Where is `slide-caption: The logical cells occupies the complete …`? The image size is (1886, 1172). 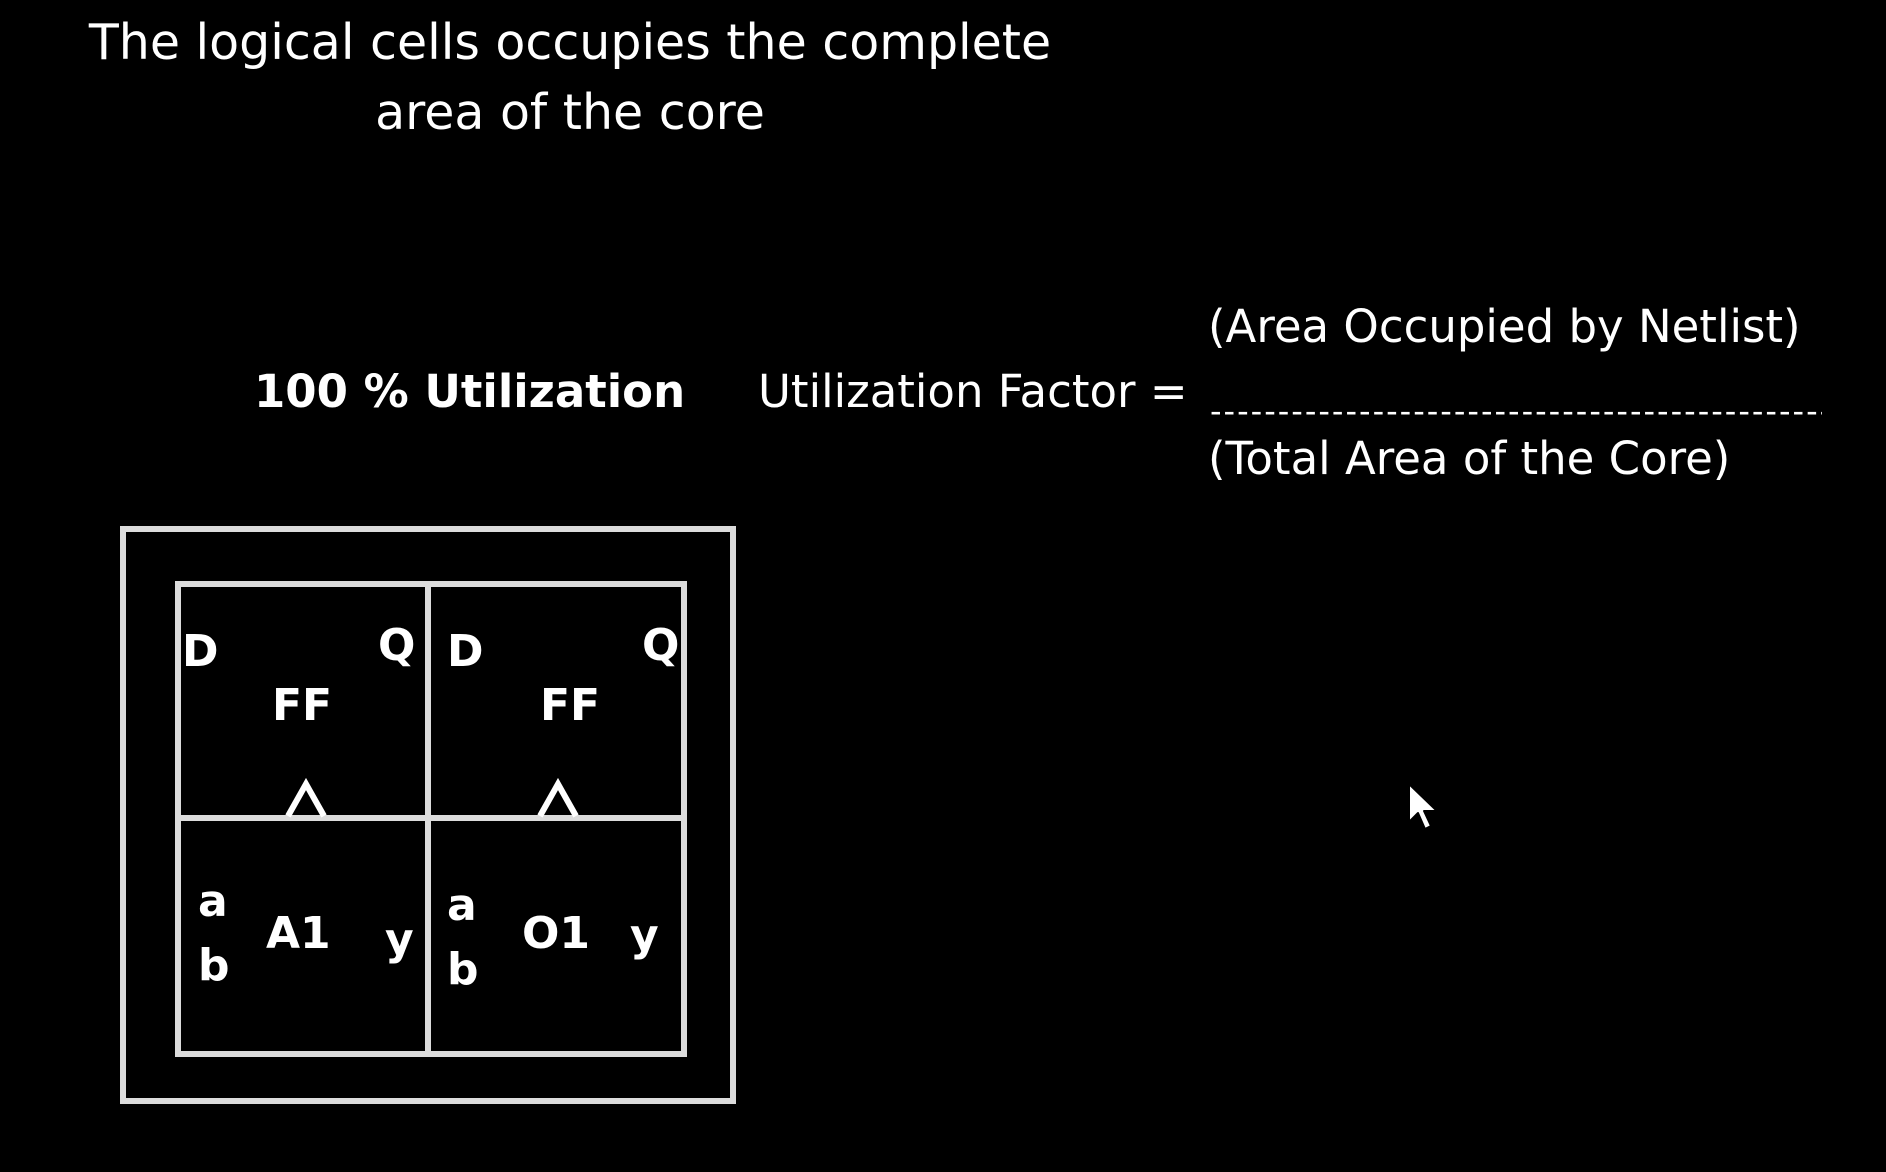
slide-caption: The logical cells occupies the complete … is located at coordinates (570, 78).